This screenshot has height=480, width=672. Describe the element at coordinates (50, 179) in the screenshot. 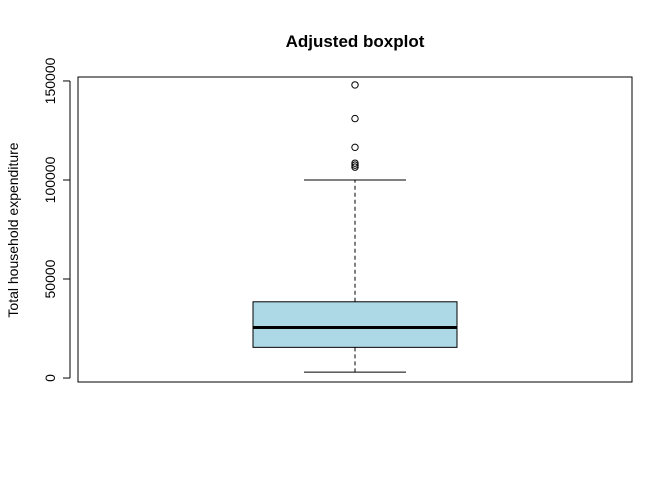

I see `y-tick-label: 100000` at that location.